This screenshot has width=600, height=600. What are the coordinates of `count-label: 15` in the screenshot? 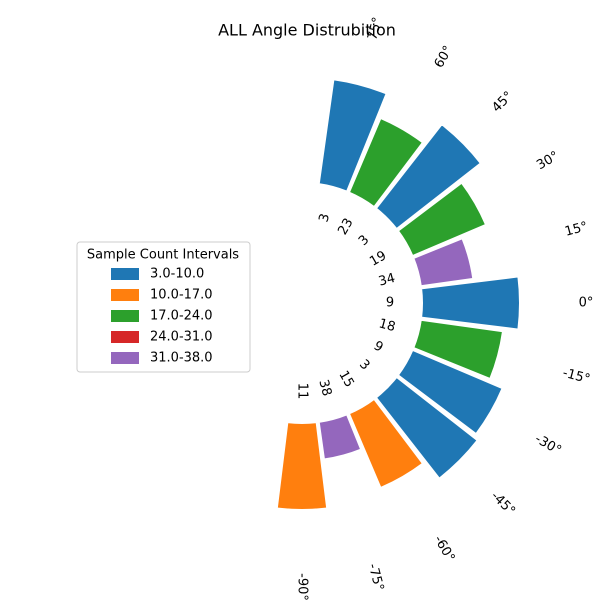 It's located at (345, 379).